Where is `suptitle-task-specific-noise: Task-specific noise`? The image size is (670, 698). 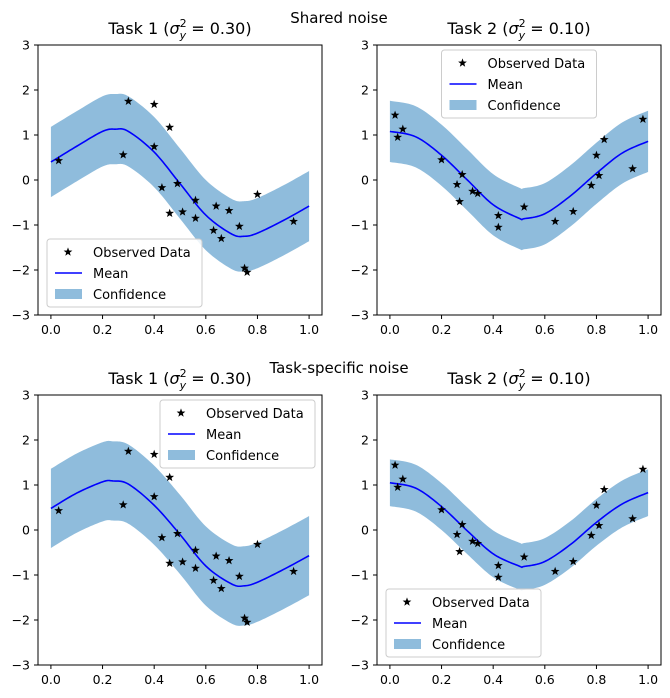
suptitle-task-specific-noise: Task-specific noise is located at coordinates (338, 368).